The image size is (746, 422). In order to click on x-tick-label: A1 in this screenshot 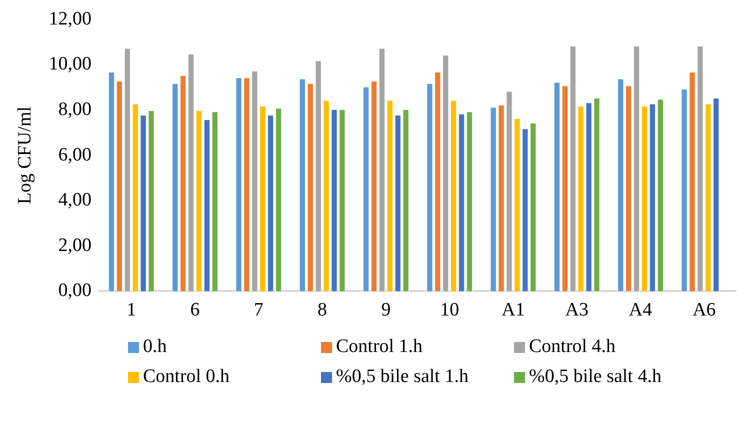, I will do `click(513, 310)`.